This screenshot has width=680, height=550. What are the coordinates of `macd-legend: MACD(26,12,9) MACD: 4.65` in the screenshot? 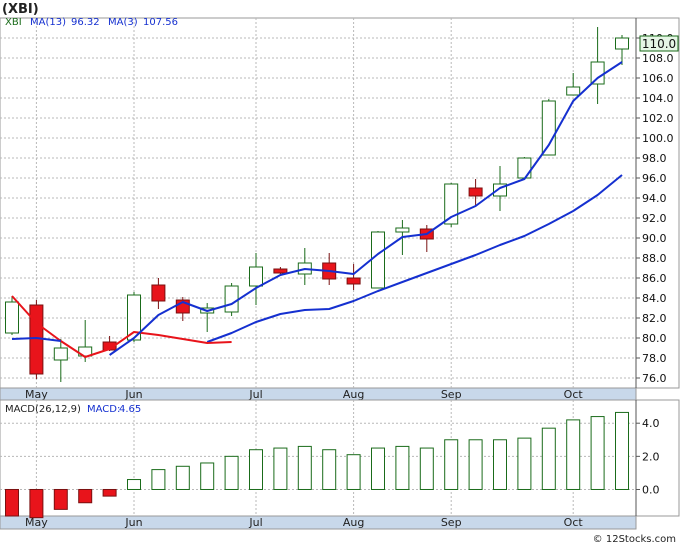 It's located at (73, 409).